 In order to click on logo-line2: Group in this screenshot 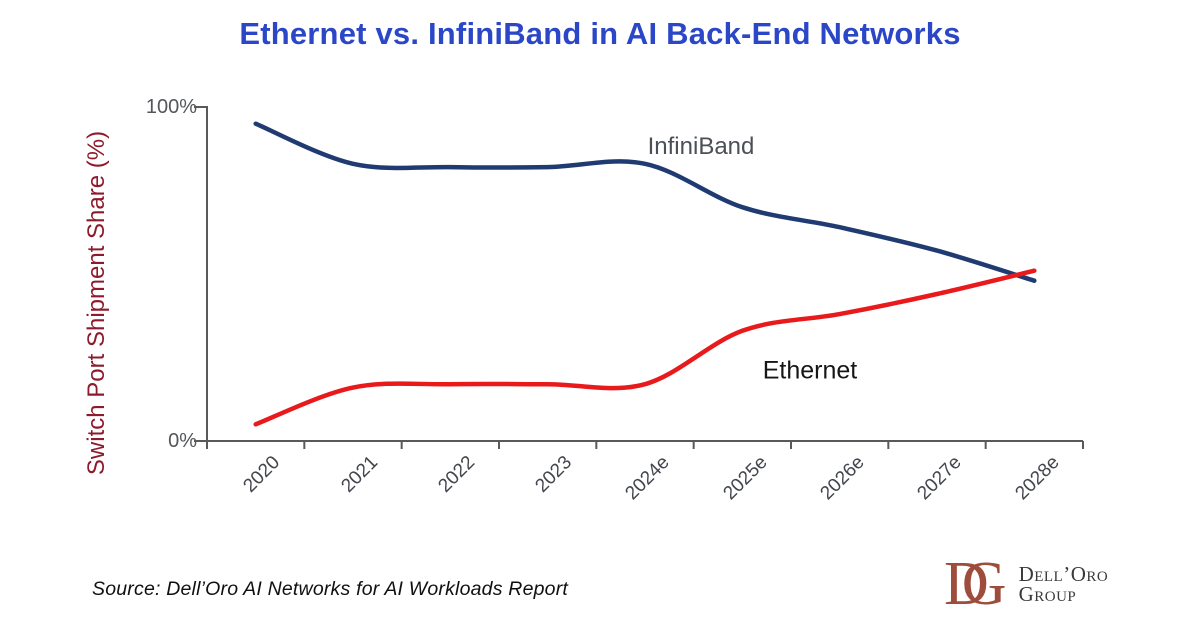, I will do `click(1047, 594)`.